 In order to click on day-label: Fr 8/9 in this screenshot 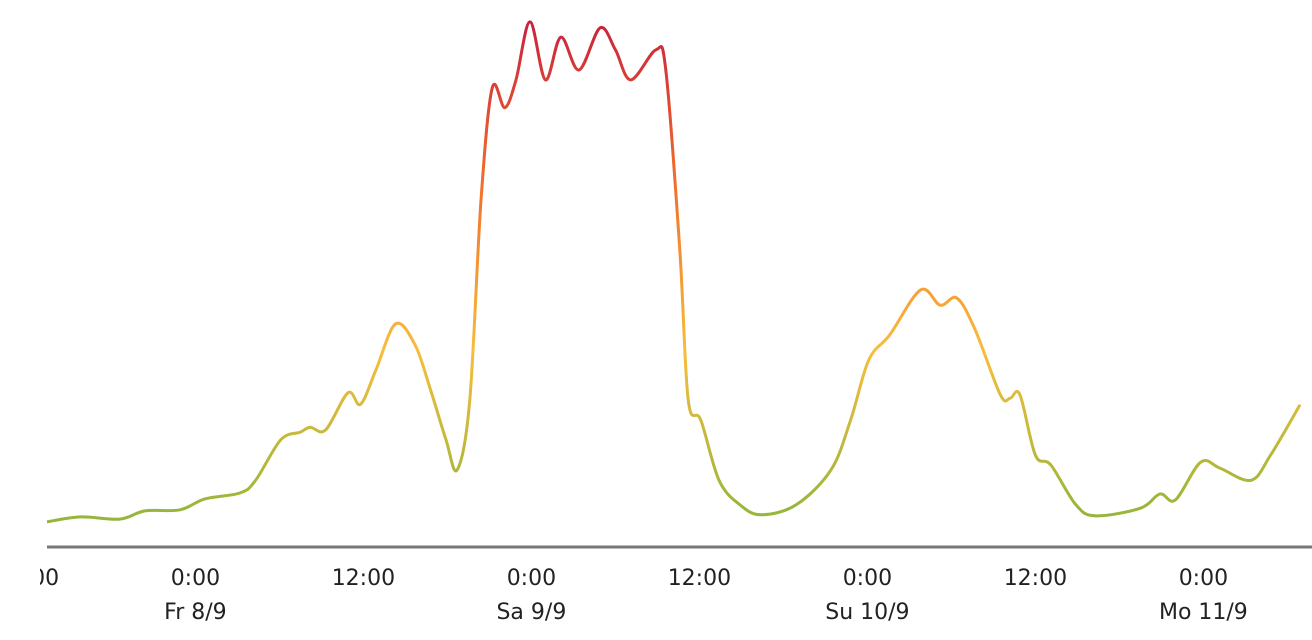, I will do `click(195, 612)`.